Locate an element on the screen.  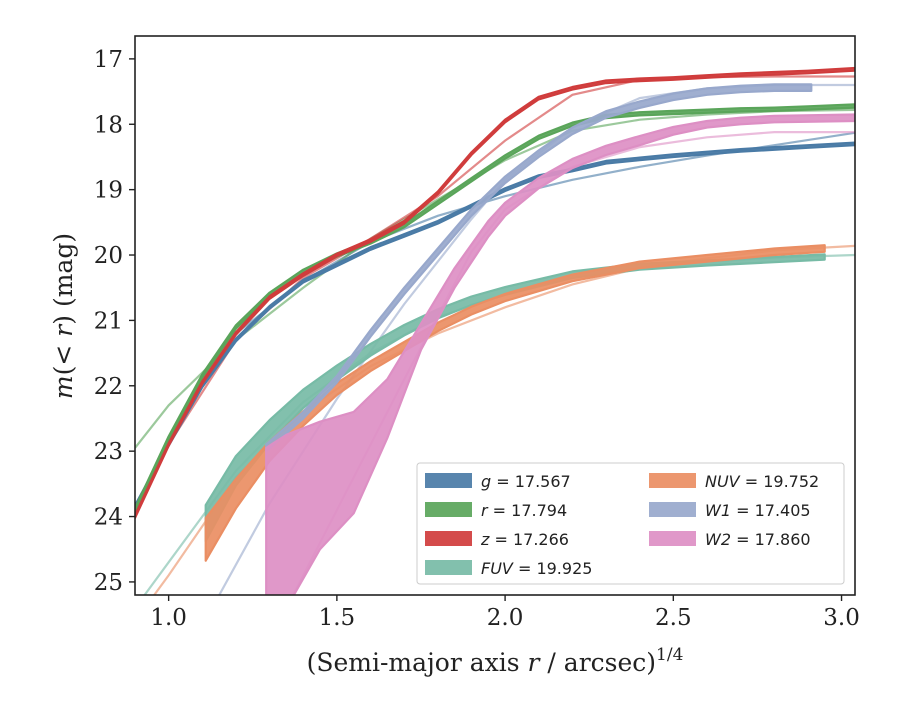
y-tick-label: 19 is located at coordinates (108, 191).